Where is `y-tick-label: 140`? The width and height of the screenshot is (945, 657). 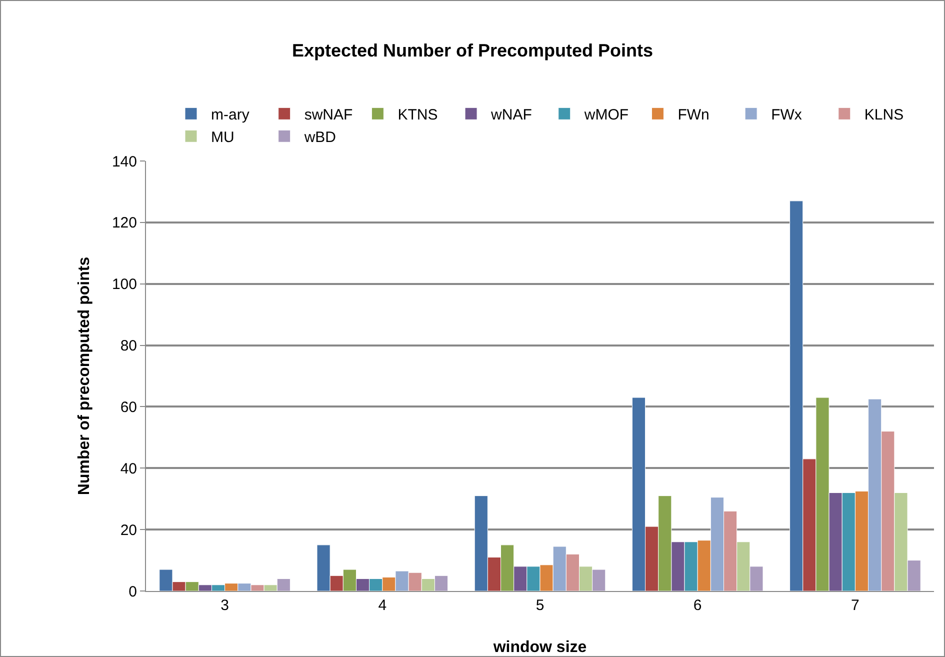
y-tick-label: 140 is located at coordinates (124, 161).